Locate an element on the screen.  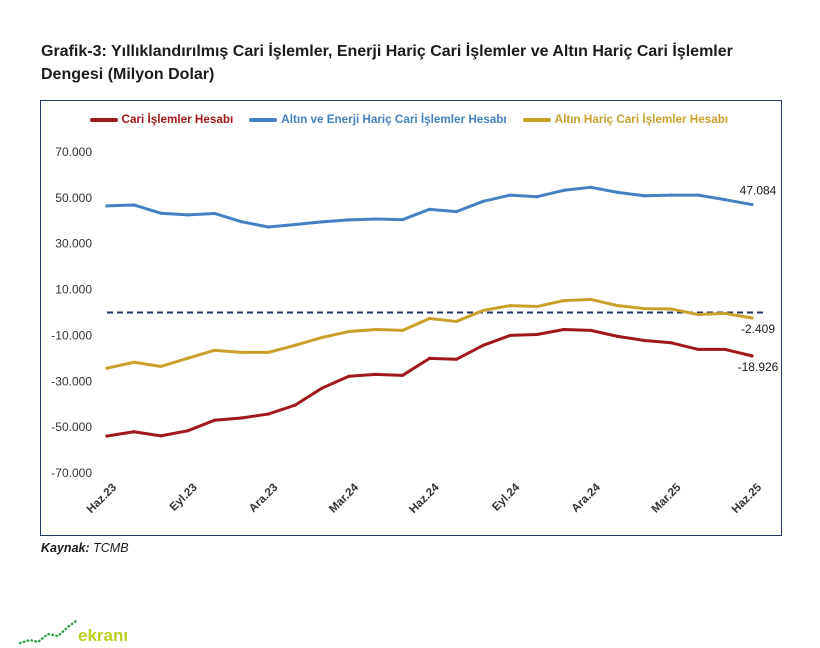
legend-item-cari-islemler-hesabi: Cari İşlemler Hesabı is located at coordinates (161, 120).